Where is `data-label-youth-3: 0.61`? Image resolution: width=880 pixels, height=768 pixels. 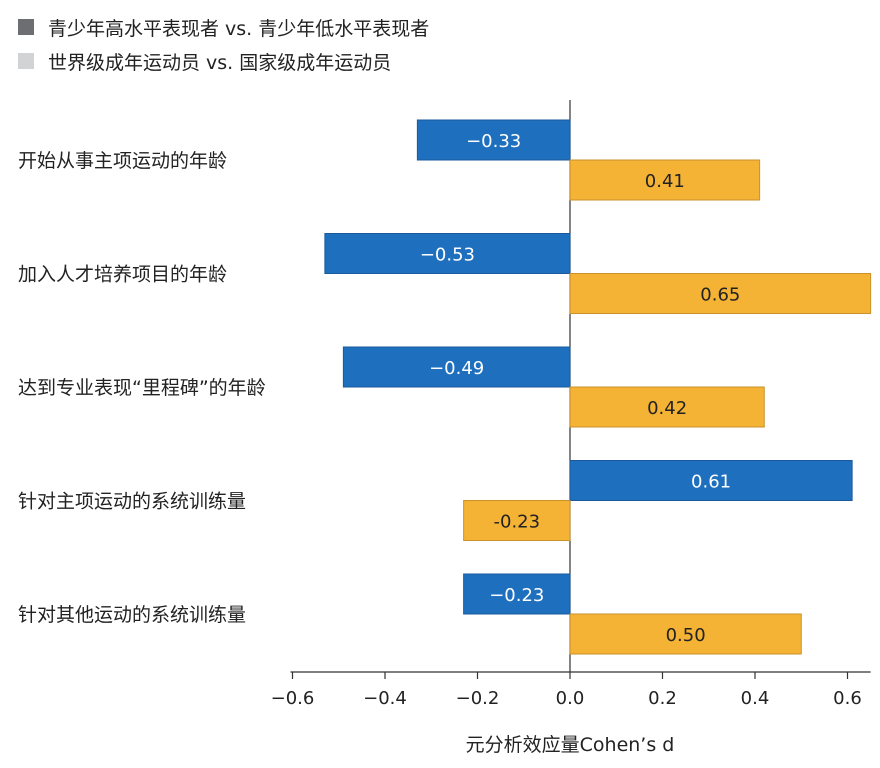
data-label-youth-3: 0.61 is located at coordinates (711, 482).